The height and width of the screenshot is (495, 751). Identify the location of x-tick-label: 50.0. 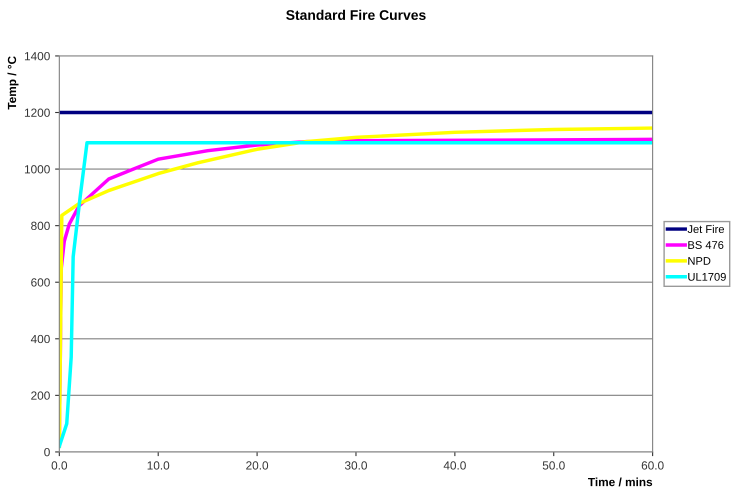
(553, 465).